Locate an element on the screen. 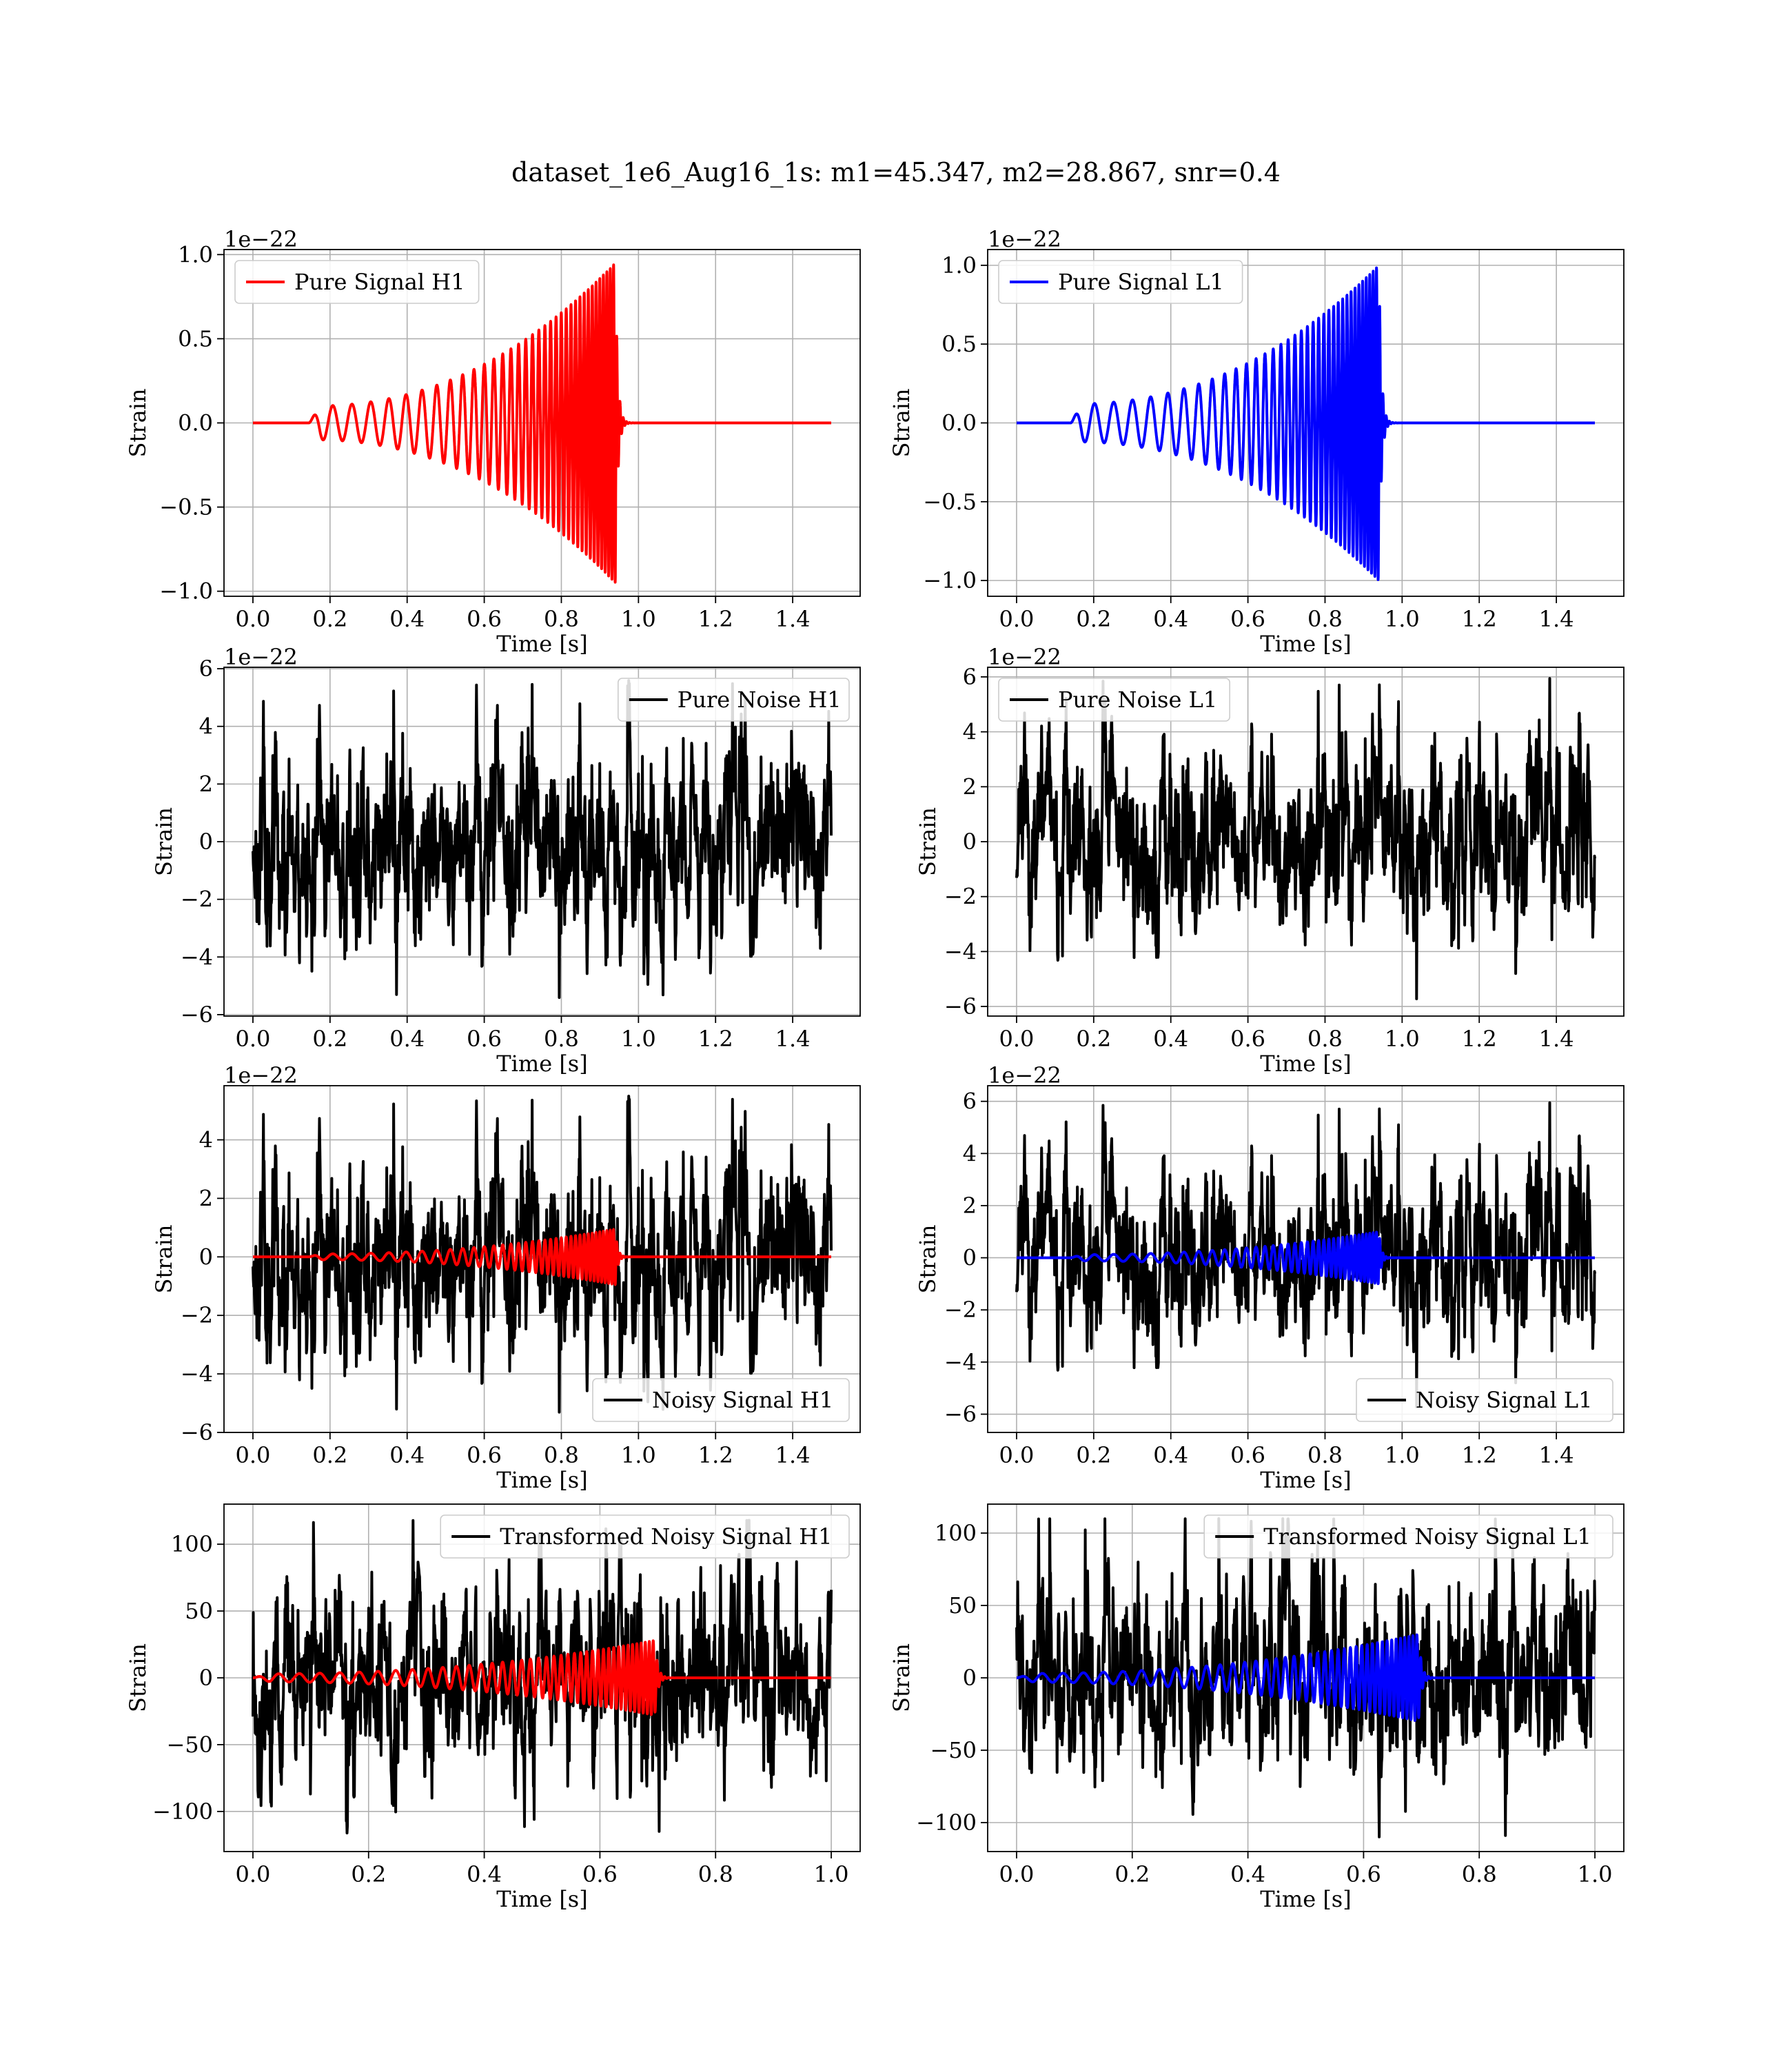 The height and width of the screenshot is (2068, 1792). legend: Transformed Noisy Signal H1 is located at coordinates (645, 1537).